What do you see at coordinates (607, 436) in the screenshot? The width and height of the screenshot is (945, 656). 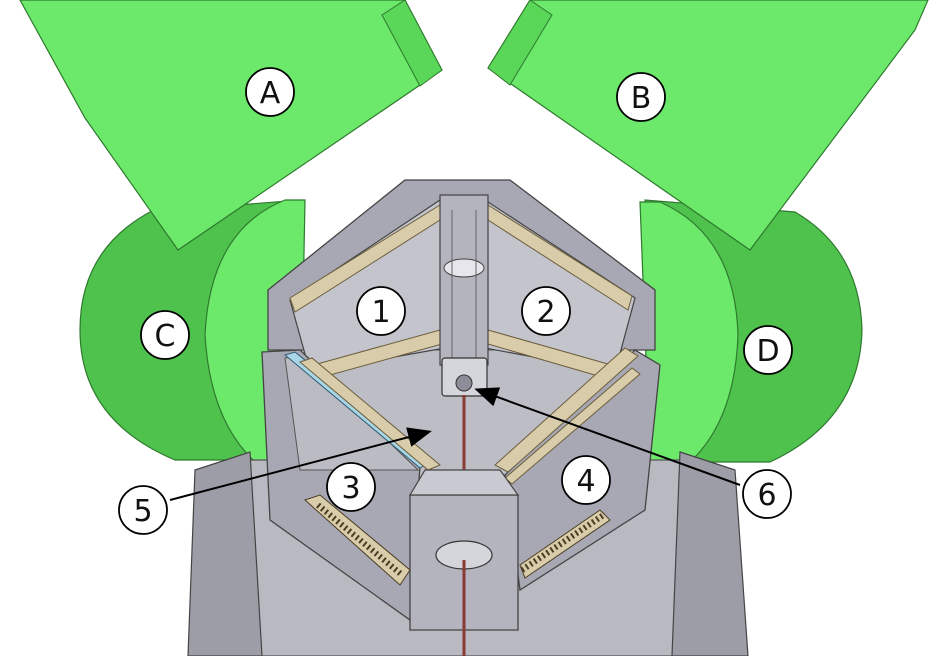 I see `callout-6-leader` at bounding box center [607, 436].